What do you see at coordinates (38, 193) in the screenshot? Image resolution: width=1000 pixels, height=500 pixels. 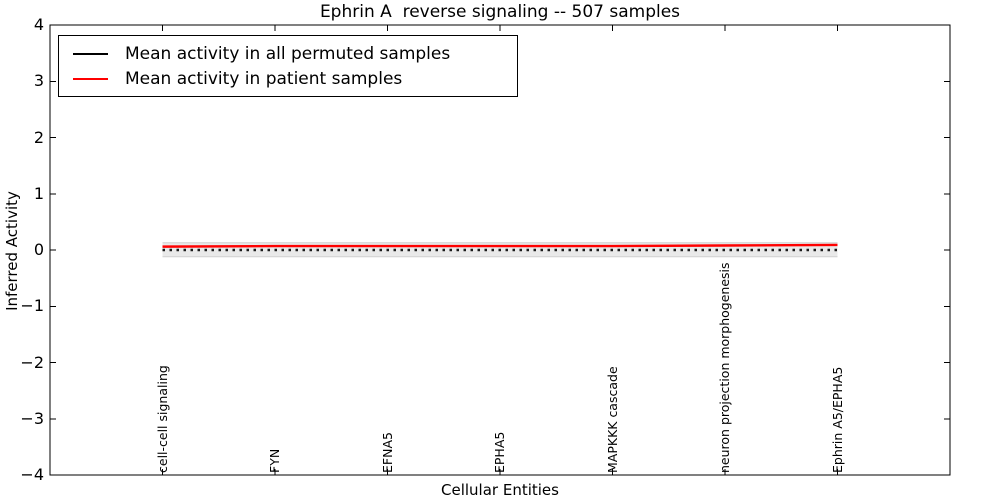 I see `y-tick-label: 1` at bounding box center [38, 193].